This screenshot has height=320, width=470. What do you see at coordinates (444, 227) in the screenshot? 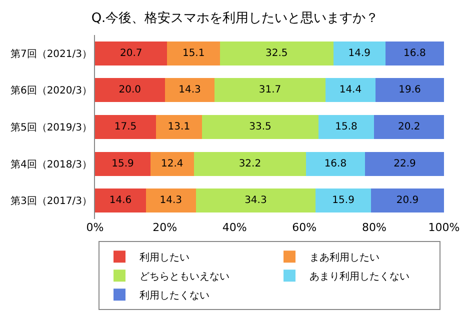
I see `x-tick-label: 100%` at bounding box center [444, 227].